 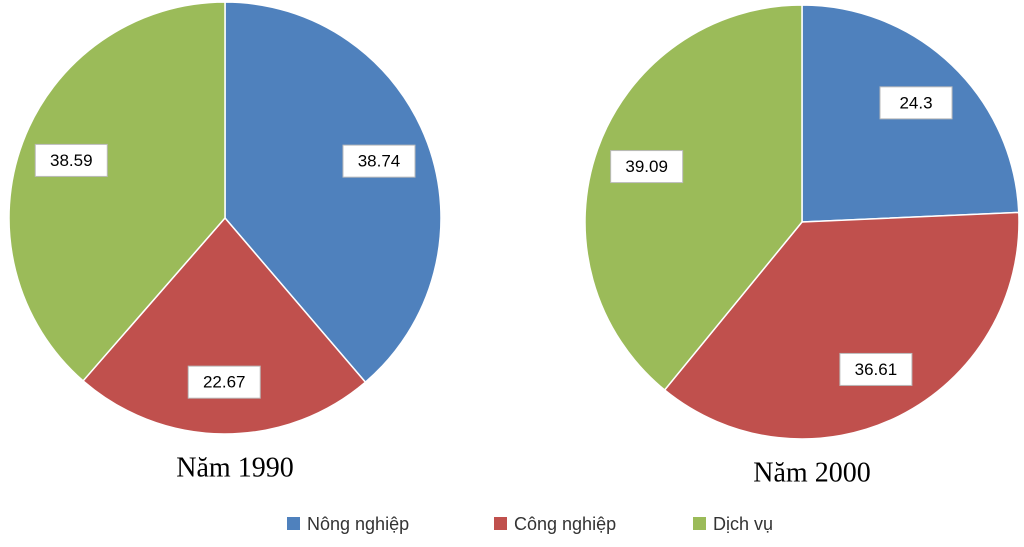 What do you see at coordinates (743, 524) in the screenshot?
I see `legend-label: Dịch vụ` at bounding box center [743, 524].